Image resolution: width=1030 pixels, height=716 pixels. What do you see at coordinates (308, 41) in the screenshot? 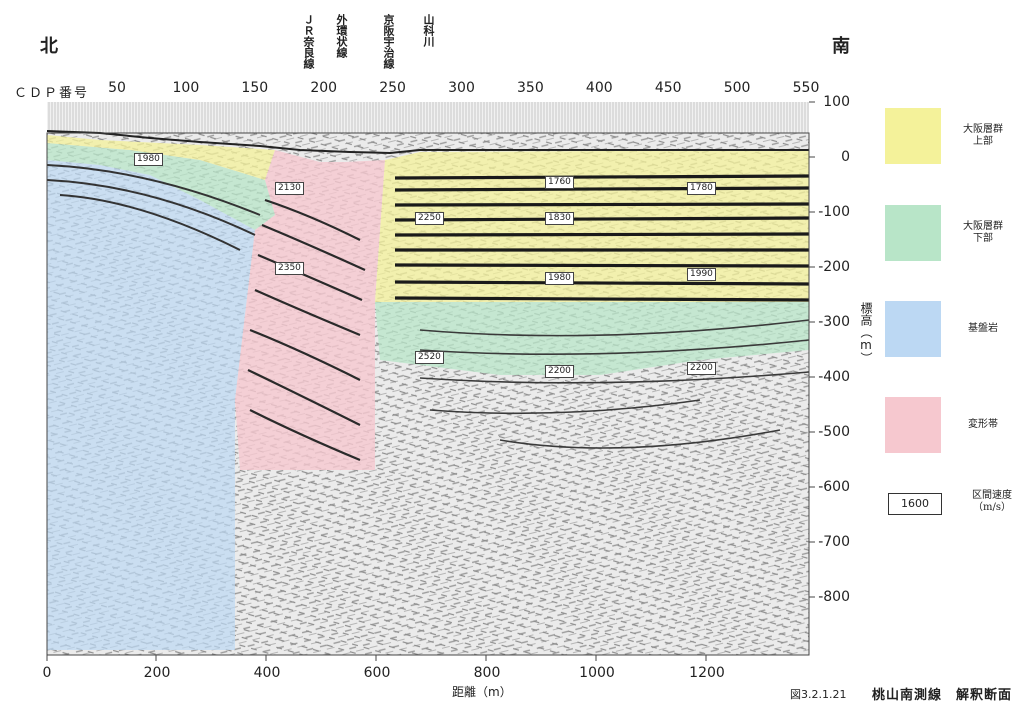
I see `landmark-jr-nara-line: ＪＲ奈良線` at bounding box center [308, 41].